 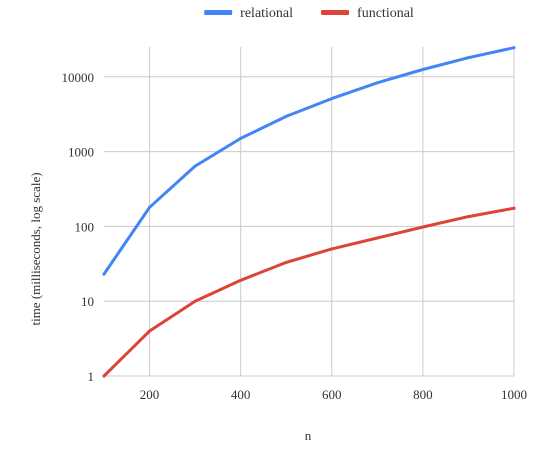 I want to click on y-tick-label: 100, so click(x=85, y=226).